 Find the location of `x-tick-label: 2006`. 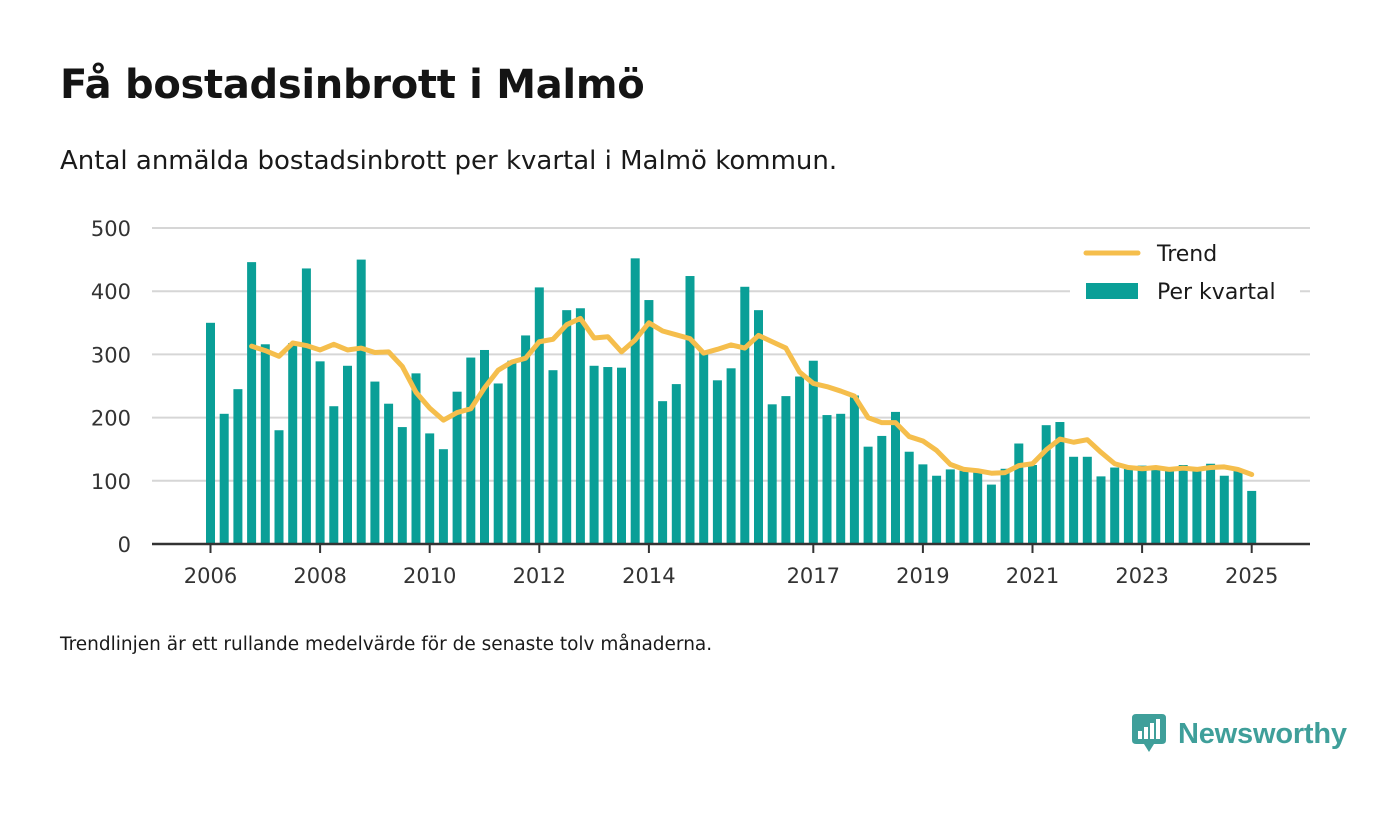

x-tick-label: 2006 is located at coordinates (210, 576).